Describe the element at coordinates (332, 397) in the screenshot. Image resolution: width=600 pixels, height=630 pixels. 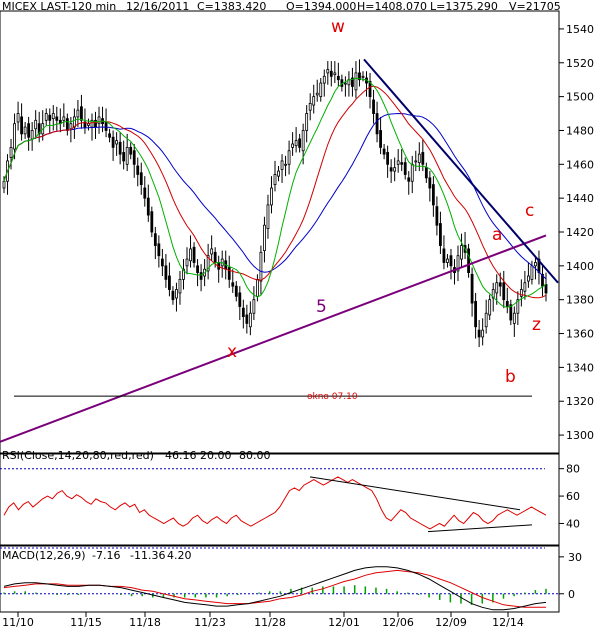
I see `gap-label: okno 07.10` at that location.